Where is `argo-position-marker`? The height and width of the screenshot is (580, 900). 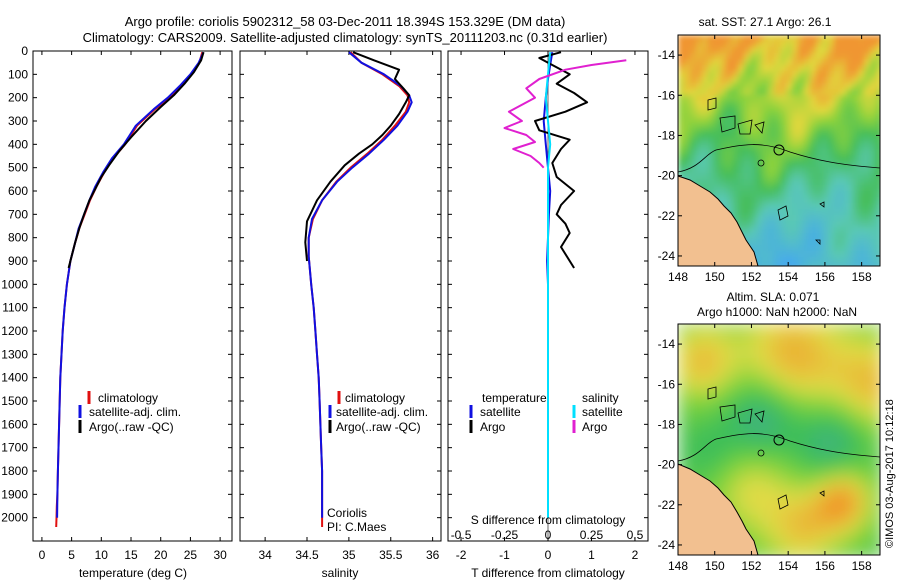 argo-position-marker is located at coordinates (779, 440).